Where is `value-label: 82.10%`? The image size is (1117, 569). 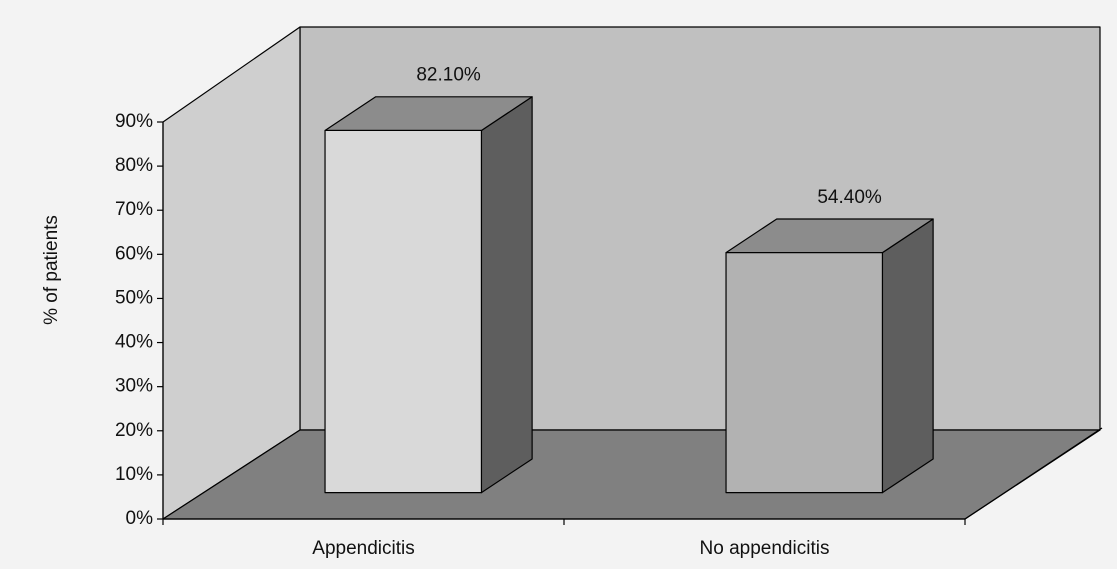 value-label: 82.10% is located at coordinates (448, 75).